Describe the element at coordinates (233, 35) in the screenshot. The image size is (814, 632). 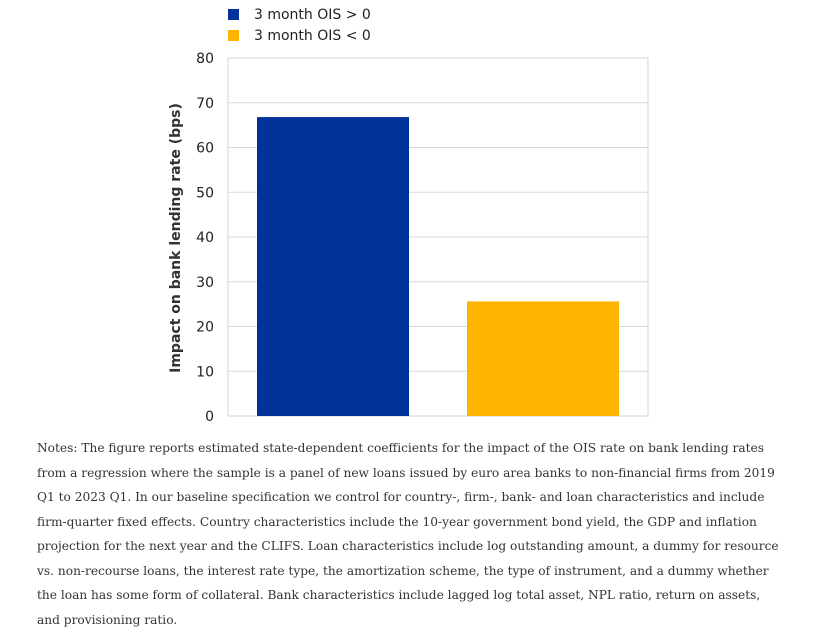
I see `legend-swatch-negative` at that location.